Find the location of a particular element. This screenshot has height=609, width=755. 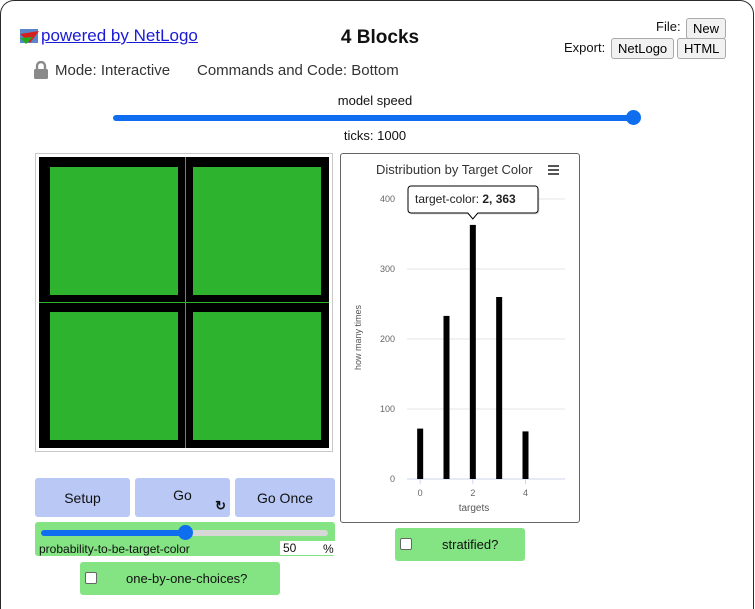

x-axis-label: targets is located at coordinates (474, 508).